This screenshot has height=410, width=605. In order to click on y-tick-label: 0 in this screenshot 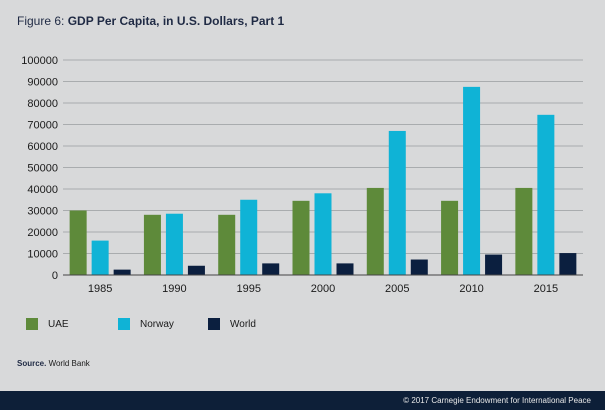, I will do `click(55, 276)`.